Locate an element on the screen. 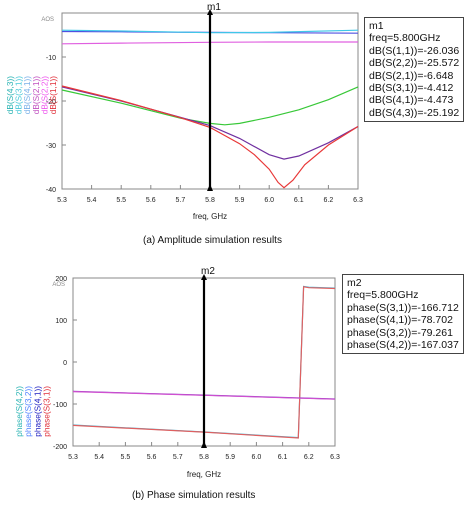  y-tick-label: -20 is located at coordinates (51, 102).